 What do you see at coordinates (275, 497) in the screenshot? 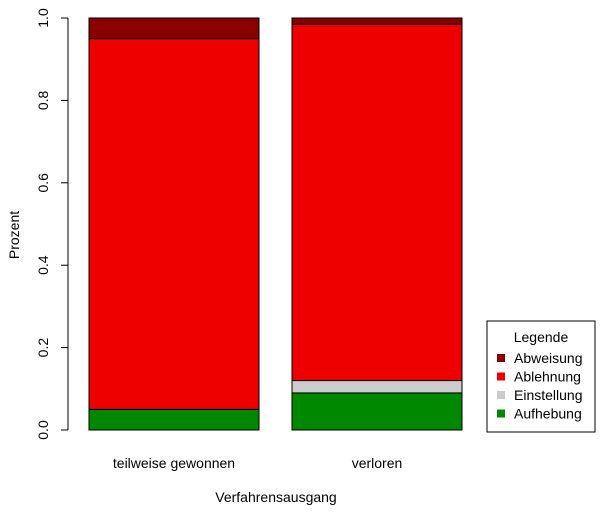
I see `x-axis-label: Verfahrensausgang` at bounding box center [275, 497].